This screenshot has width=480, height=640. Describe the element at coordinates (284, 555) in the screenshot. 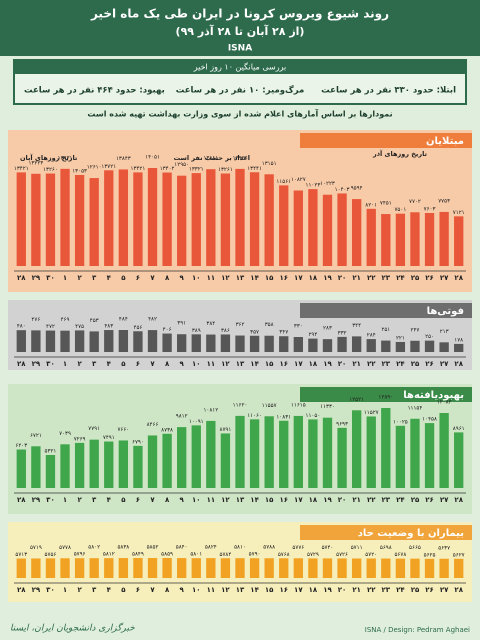

I see `value-label: ۵۷۶۸` at that location.